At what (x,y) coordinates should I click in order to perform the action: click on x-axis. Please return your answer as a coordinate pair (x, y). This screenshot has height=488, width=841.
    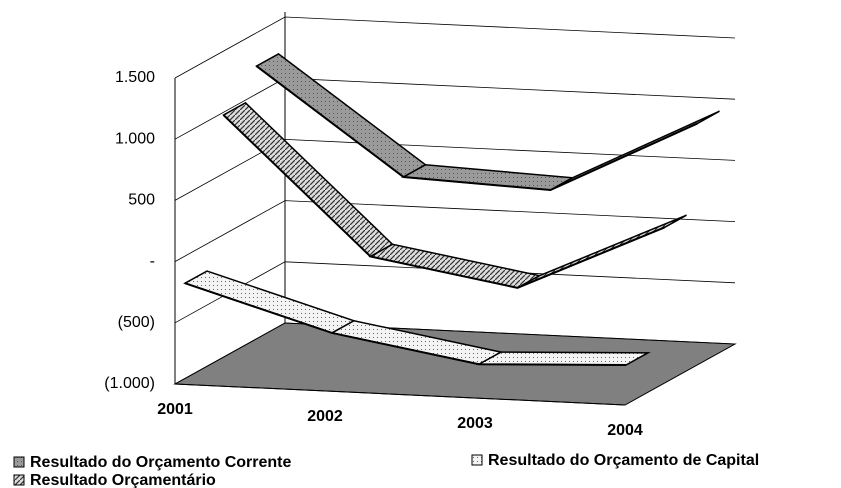
    Looking at the image, I should click on (400, 394).